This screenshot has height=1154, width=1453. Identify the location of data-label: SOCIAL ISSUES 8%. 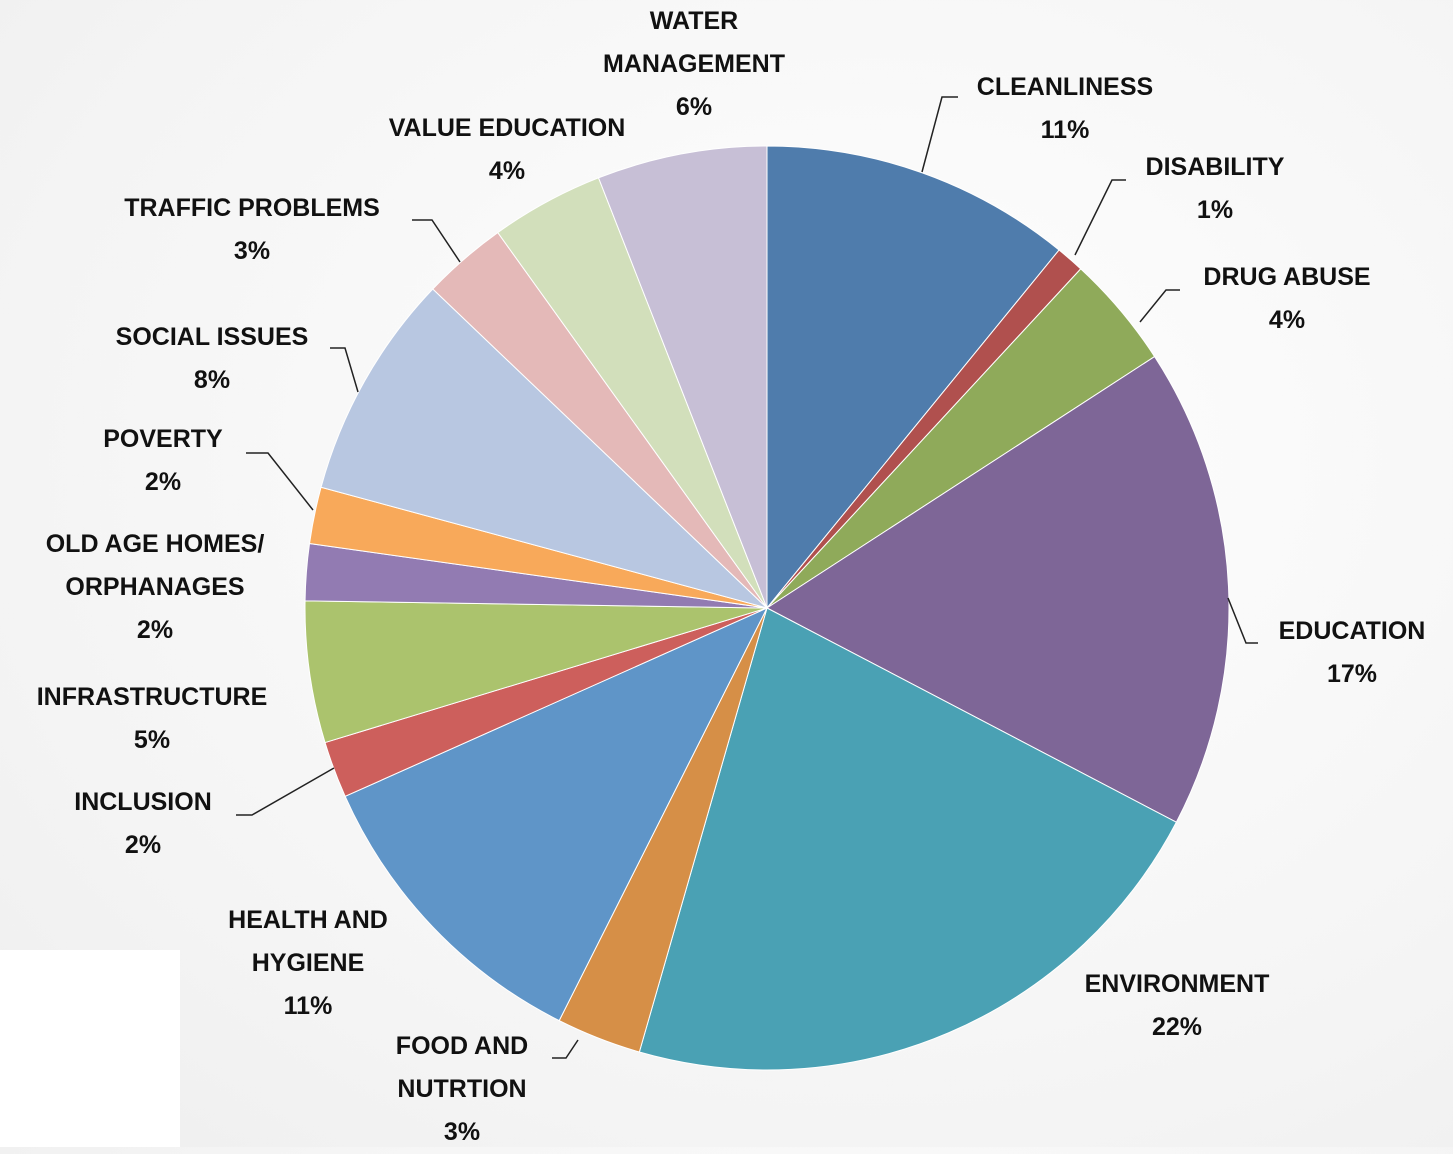
(212, 359).